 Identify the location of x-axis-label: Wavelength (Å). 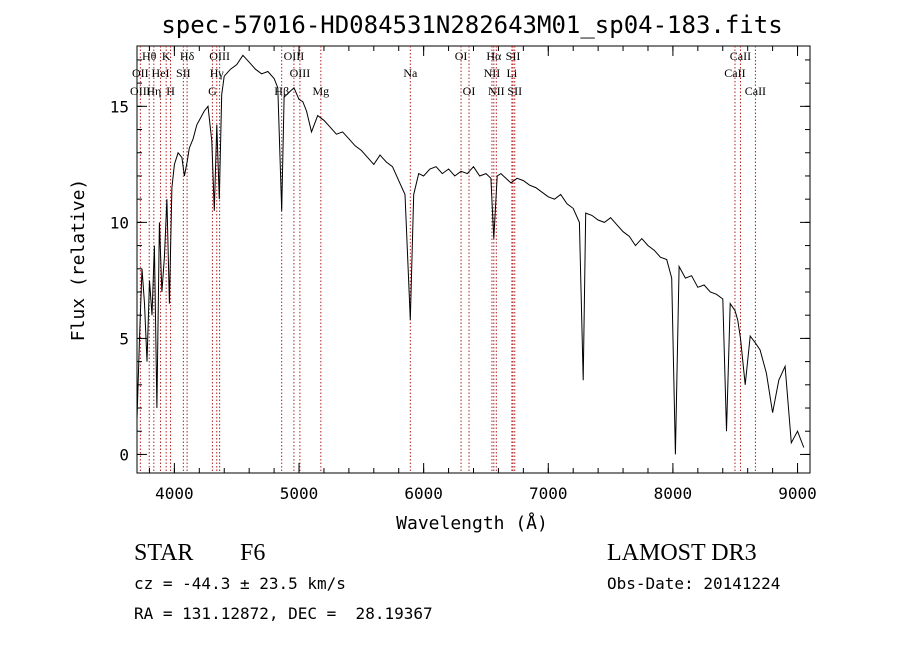
(472, 523).